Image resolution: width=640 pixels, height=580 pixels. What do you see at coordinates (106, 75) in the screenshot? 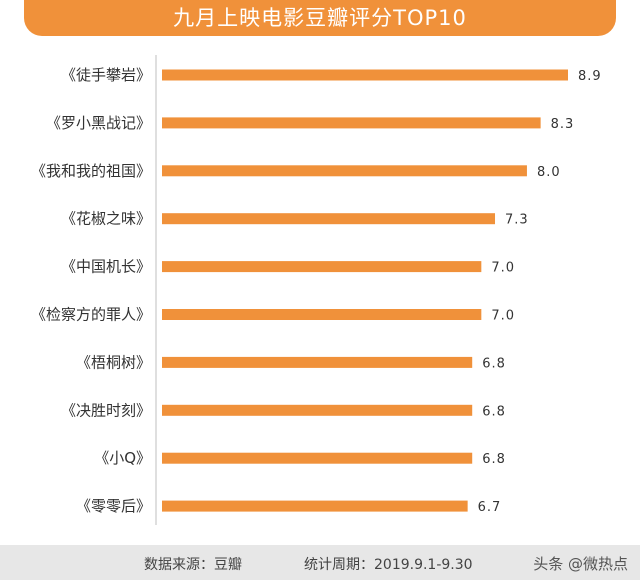
I see `category-label: 《徒手攀岩》` at bounding box center [106, 75].